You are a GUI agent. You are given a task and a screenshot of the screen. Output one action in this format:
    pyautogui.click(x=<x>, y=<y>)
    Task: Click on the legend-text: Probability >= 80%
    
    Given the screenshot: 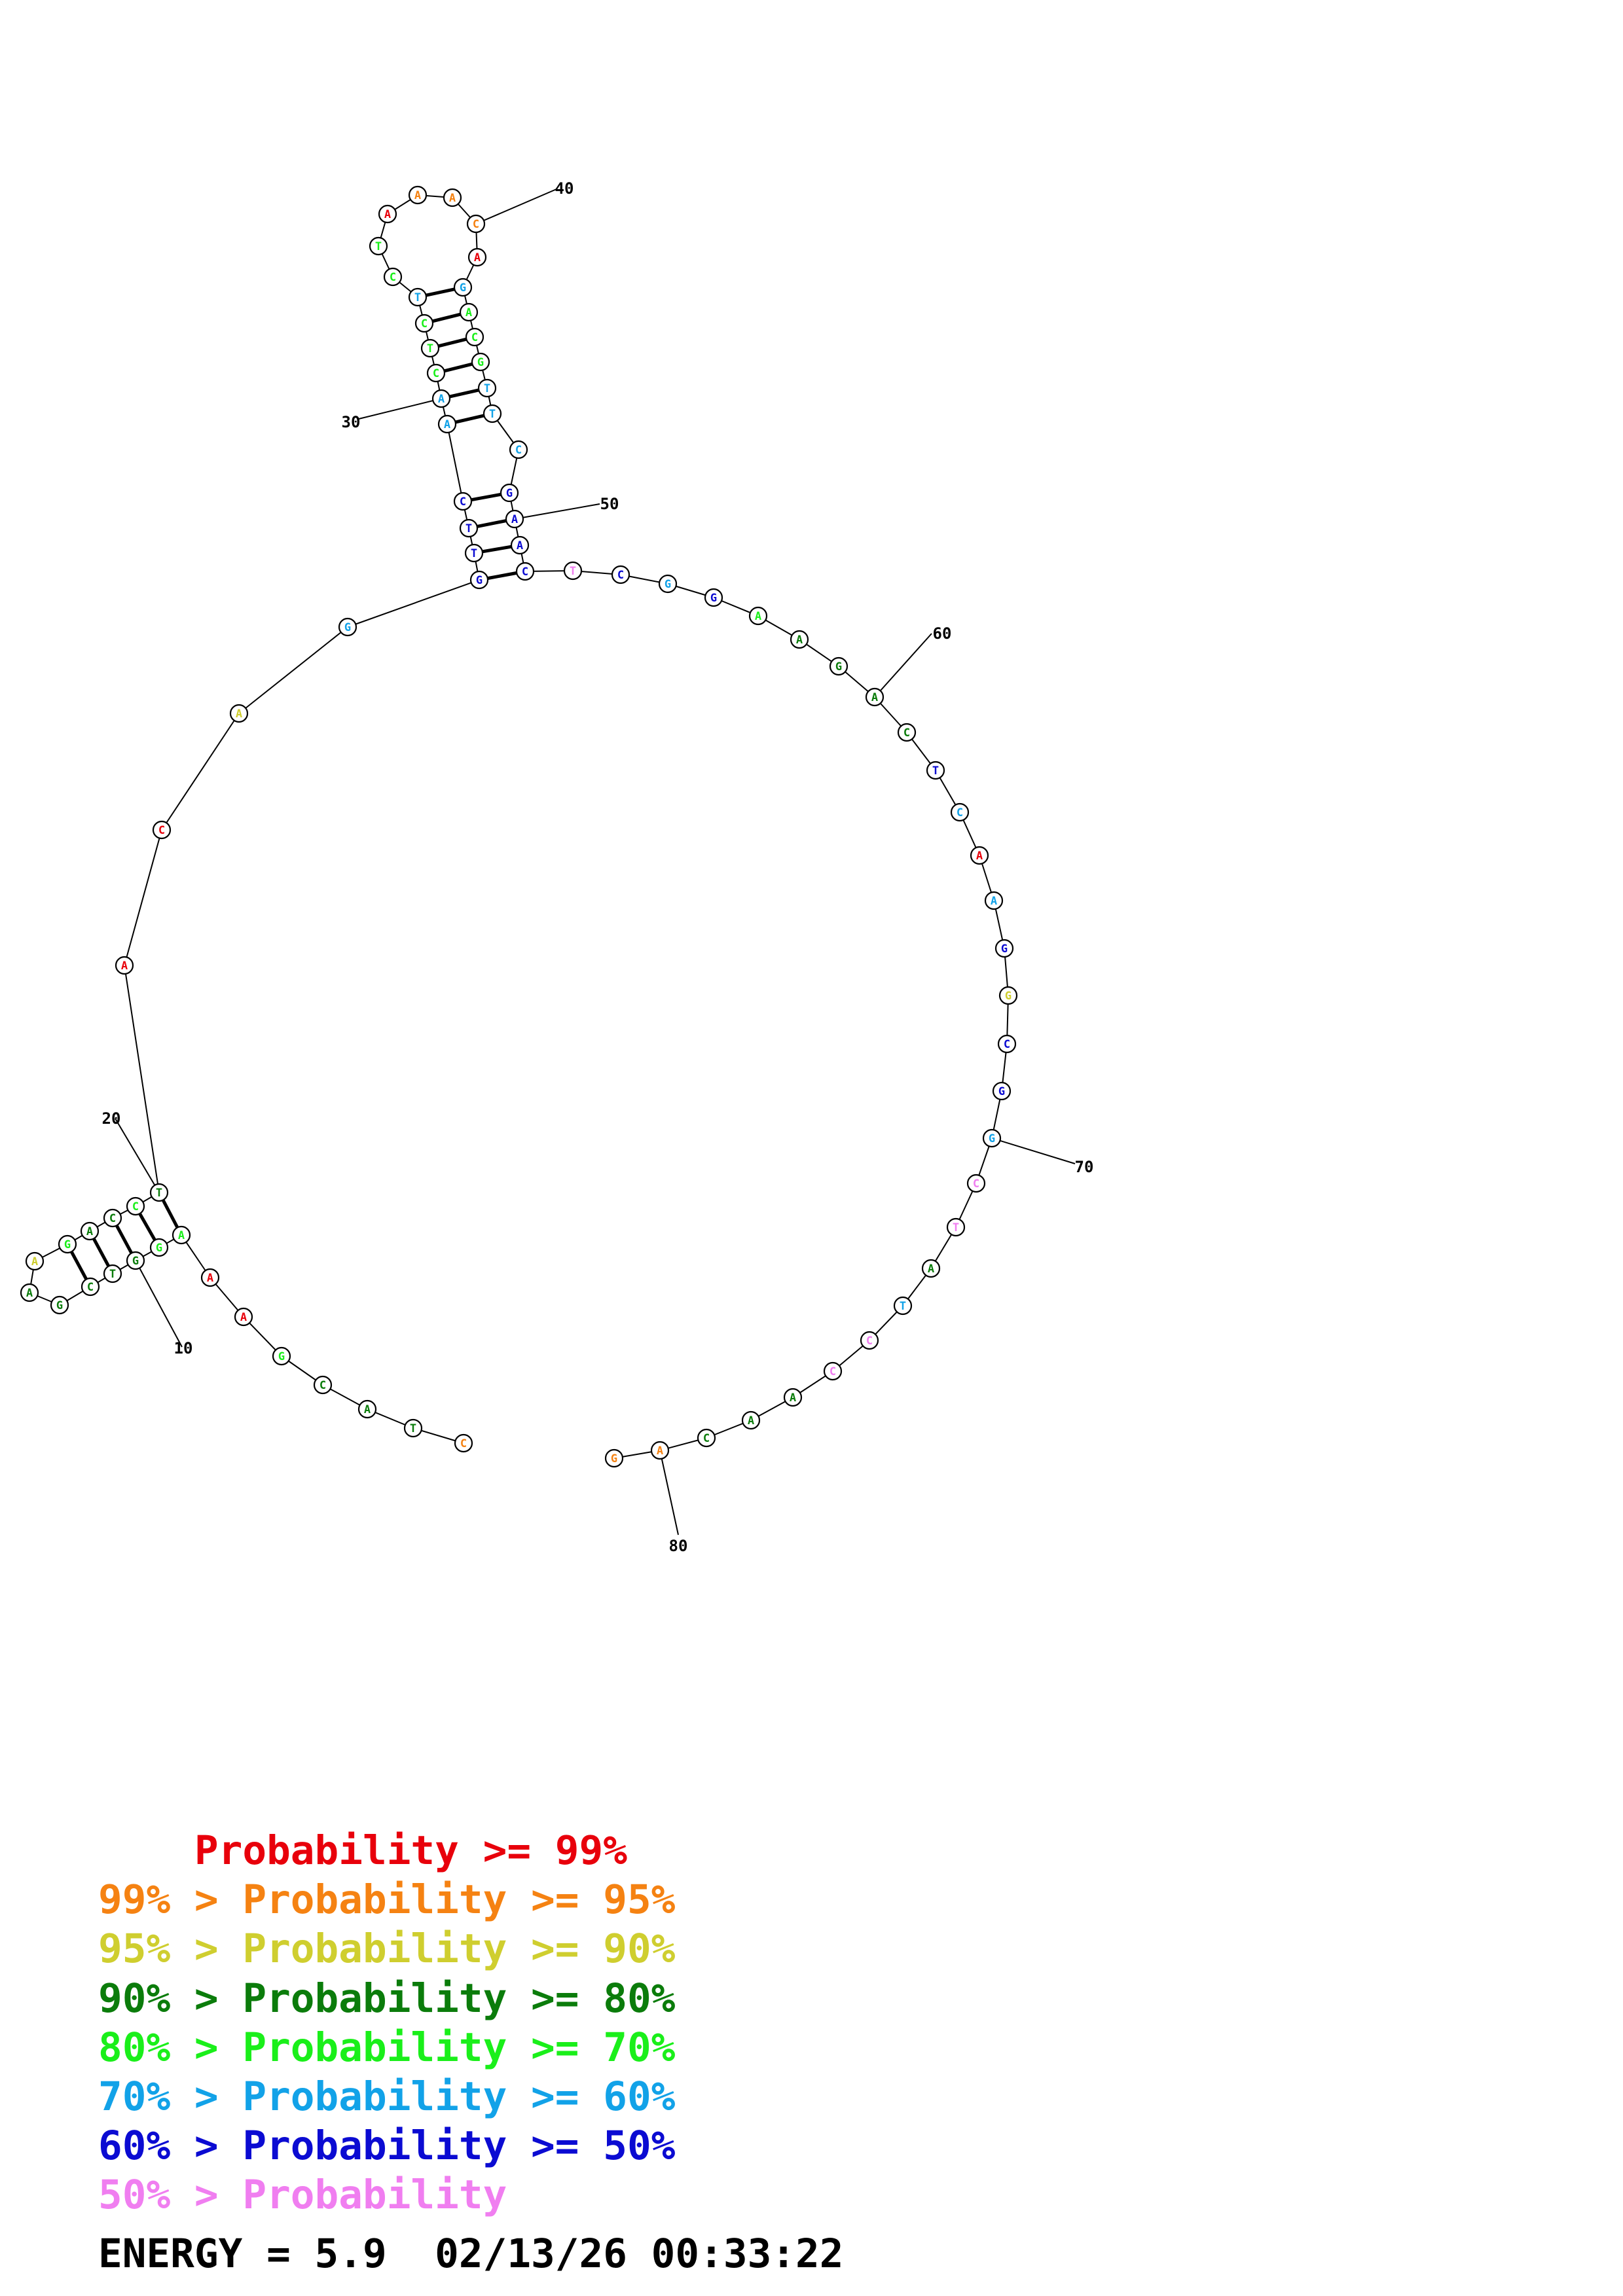 What is the action you would take?
    pyautogui.click(x=459, y=1998)
    